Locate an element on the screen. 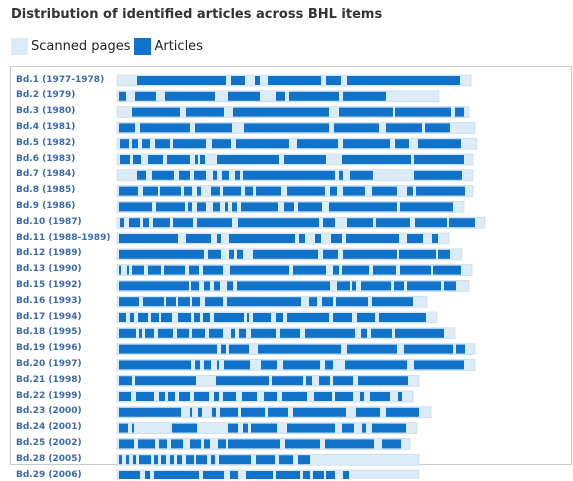  row-label: Bd.28 (2005) is located at coordinates (49, 458).